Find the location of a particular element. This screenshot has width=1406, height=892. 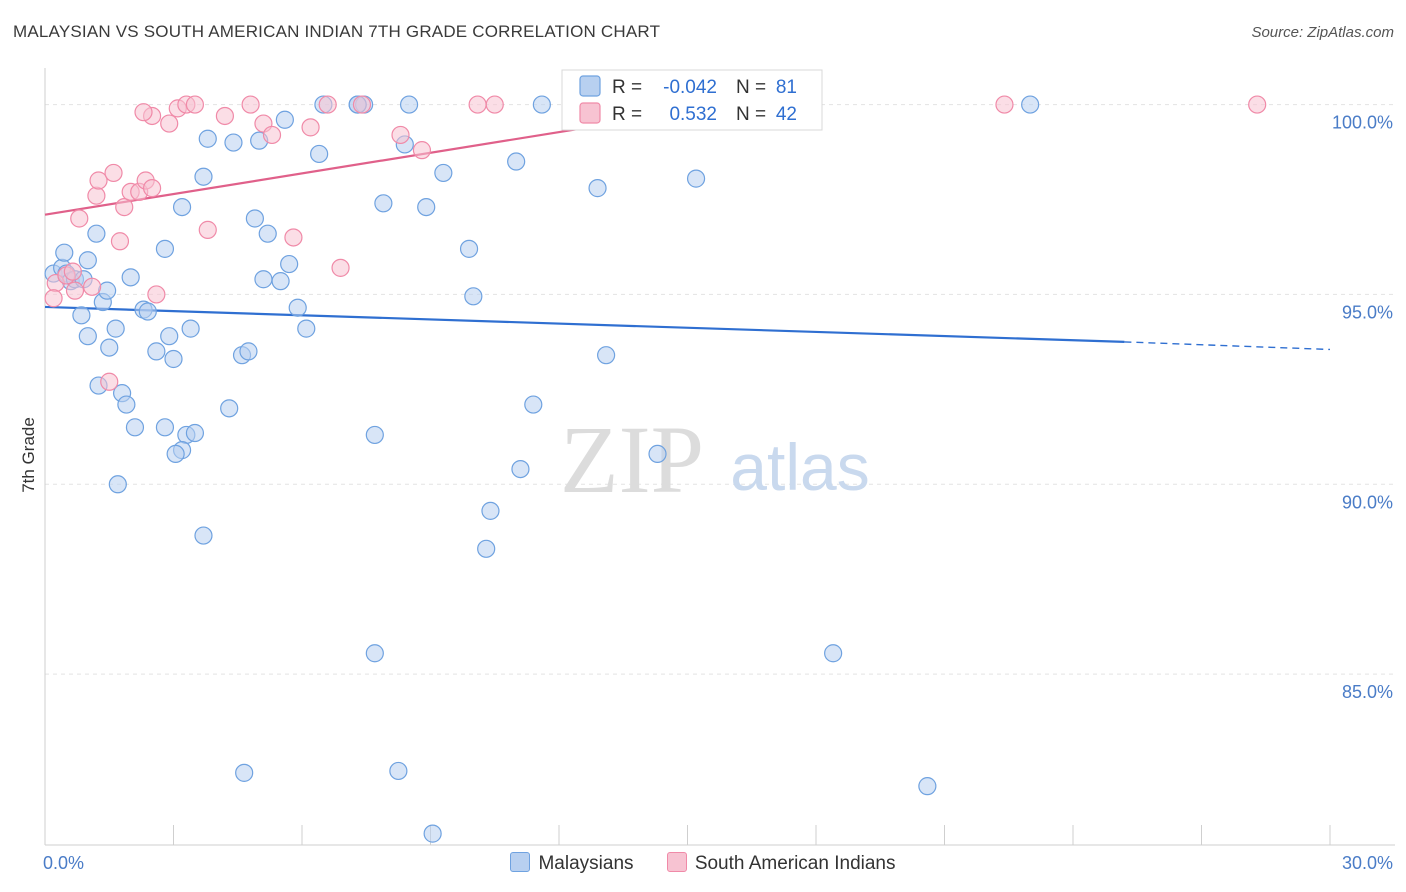

stats-n-value: 42 is located at coordinates (786, 114).